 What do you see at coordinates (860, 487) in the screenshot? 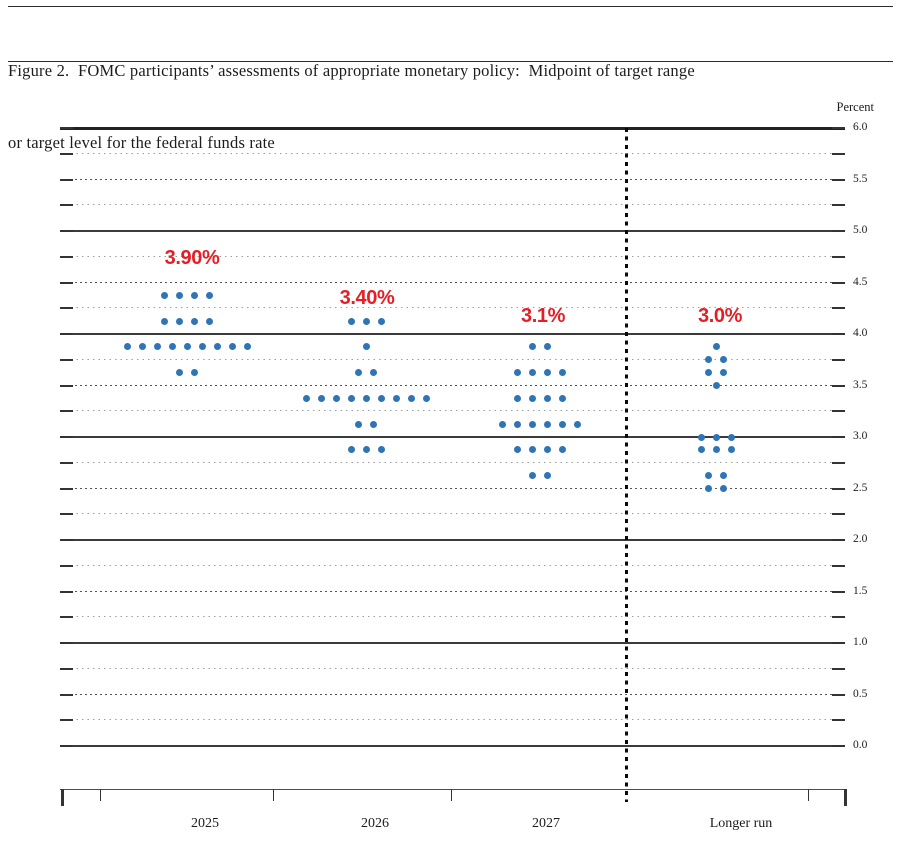
I see `y-axis-tick-label: 2.5` at bounding box center [860, 487].